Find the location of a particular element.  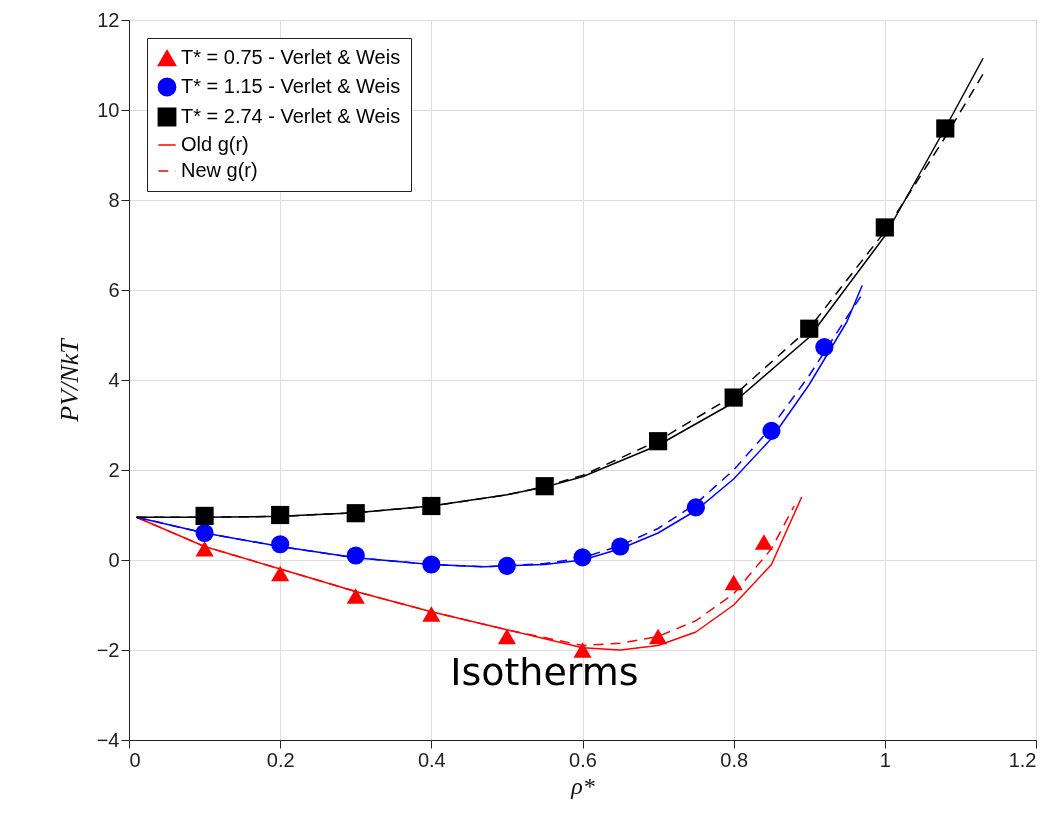

x-tick-label: 1 is located at coordinates (885, 759).